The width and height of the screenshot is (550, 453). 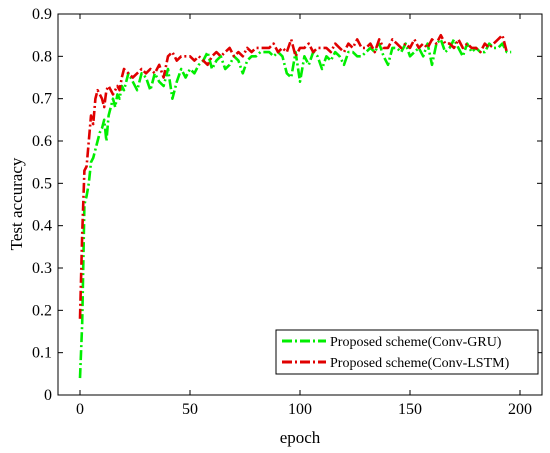 I want to click on y-tick-label: 0.7, so click(x=42, y=99).